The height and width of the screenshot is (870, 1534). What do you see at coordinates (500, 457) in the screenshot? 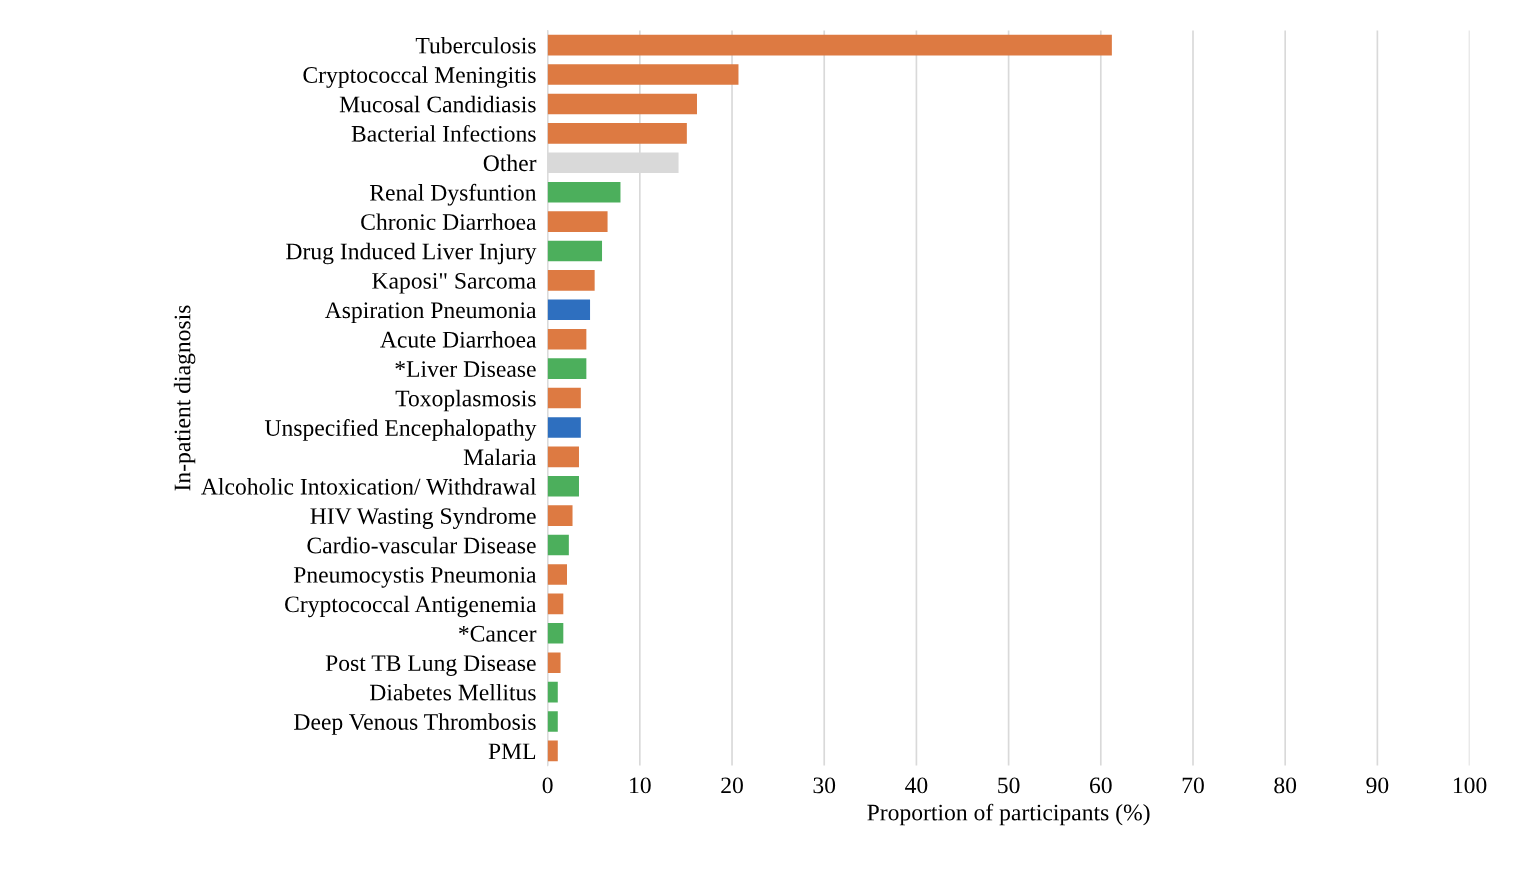
I see `y-tick-label: Malaria` at bounding box center [500, 457].